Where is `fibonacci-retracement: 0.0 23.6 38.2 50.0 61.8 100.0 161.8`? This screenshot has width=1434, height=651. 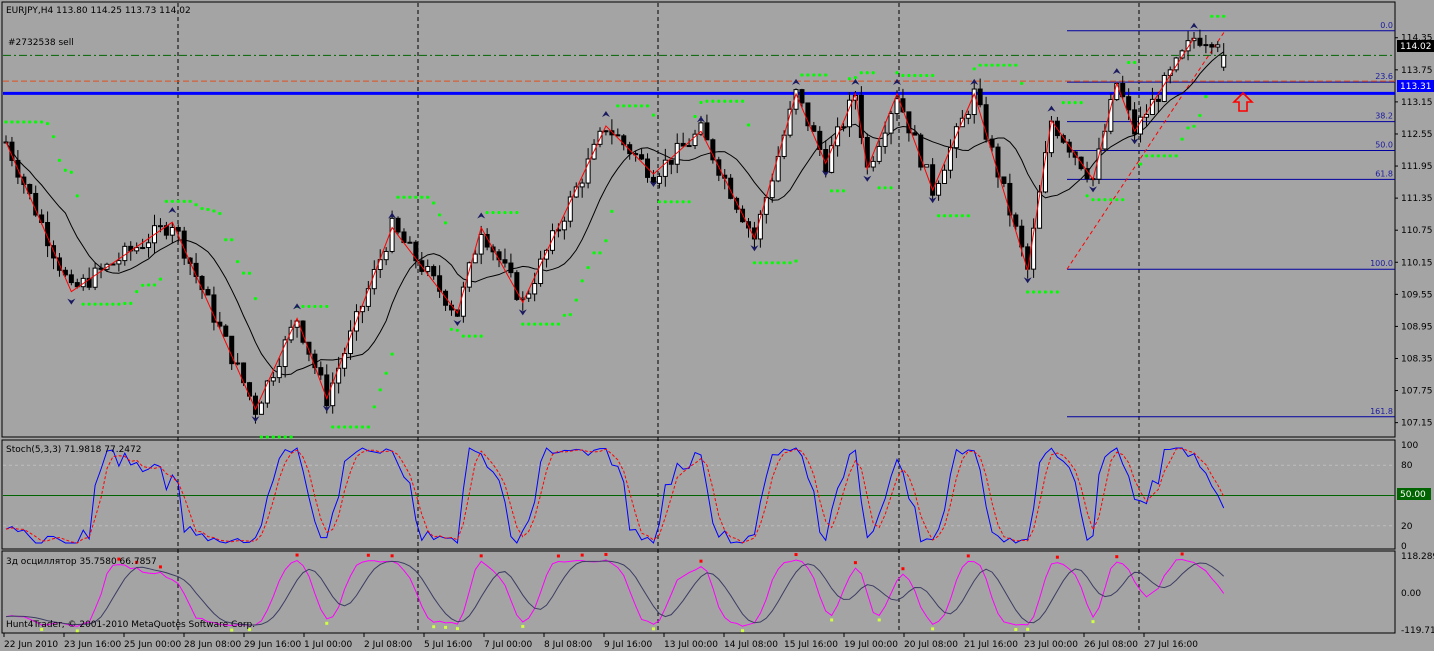
fibonacci-retracement: 0.0 23.6 38.2 50.0 61.8 100.0 161.8 is located at coordinates (1230, 219).